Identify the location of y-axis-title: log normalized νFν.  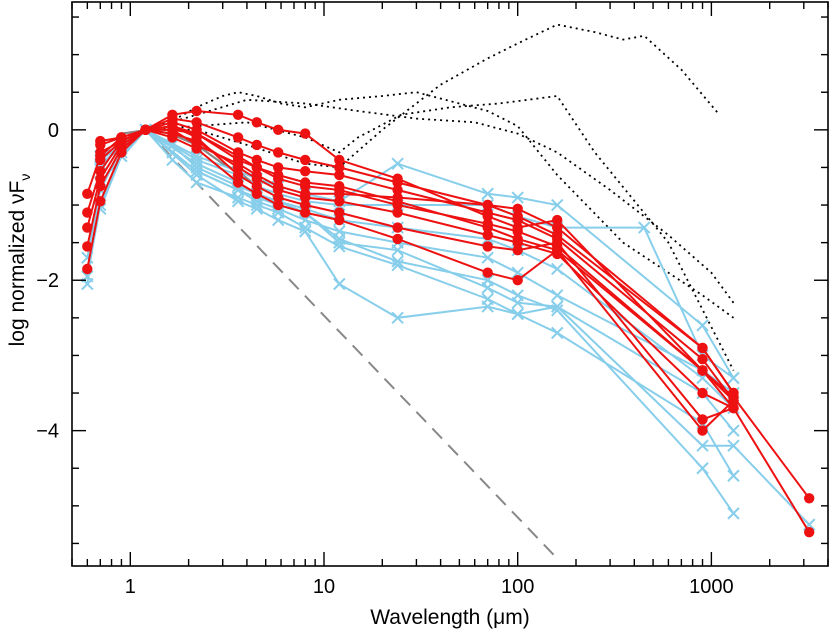
(19, 260).